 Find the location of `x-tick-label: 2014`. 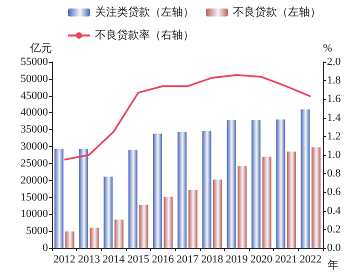

x-tick-label: 2014 is located at coordinates (114, 260).